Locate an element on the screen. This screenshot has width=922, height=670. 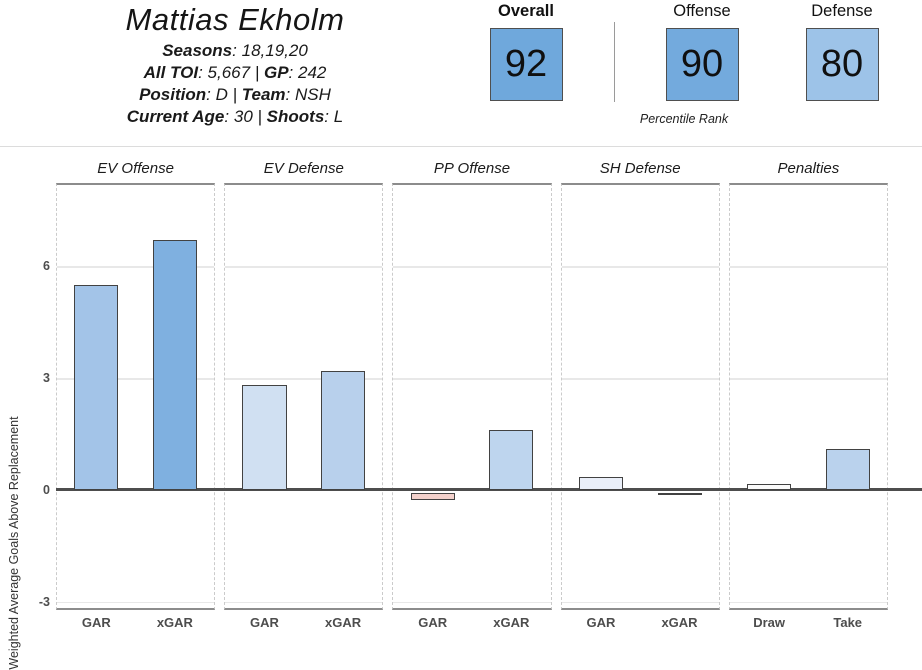
percentile-divider is located at coordinates (614, 62).